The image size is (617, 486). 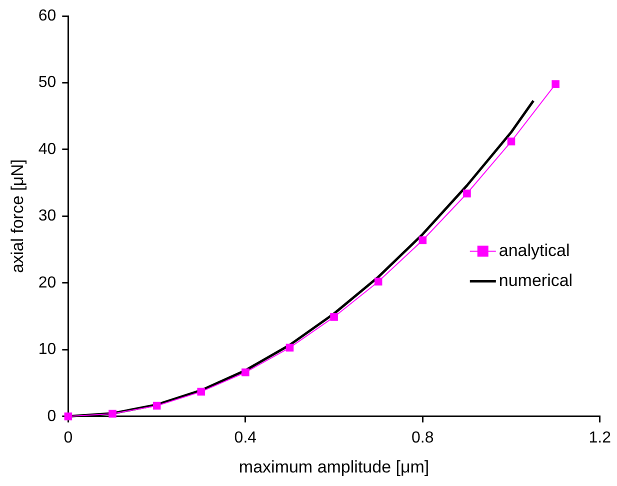 I want to click on legend-label: numerical, so click(x=535, y=280).